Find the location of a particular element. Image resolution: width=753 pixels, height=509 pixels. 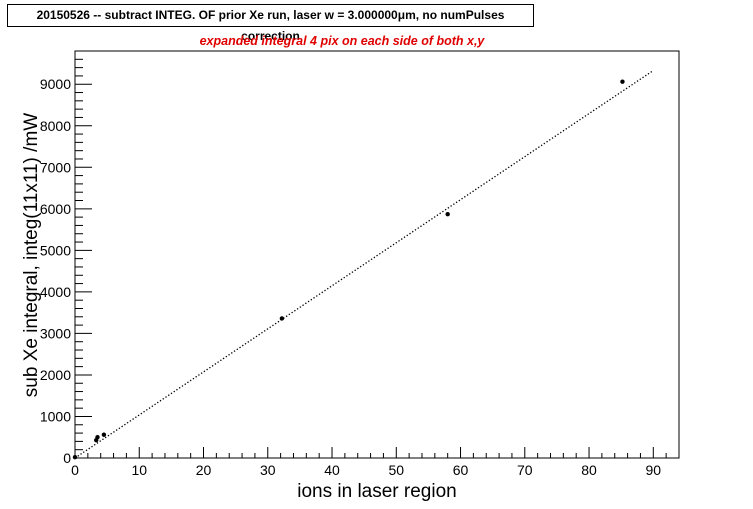

x-tick-label: 70 is located at coordinates (525, 470).